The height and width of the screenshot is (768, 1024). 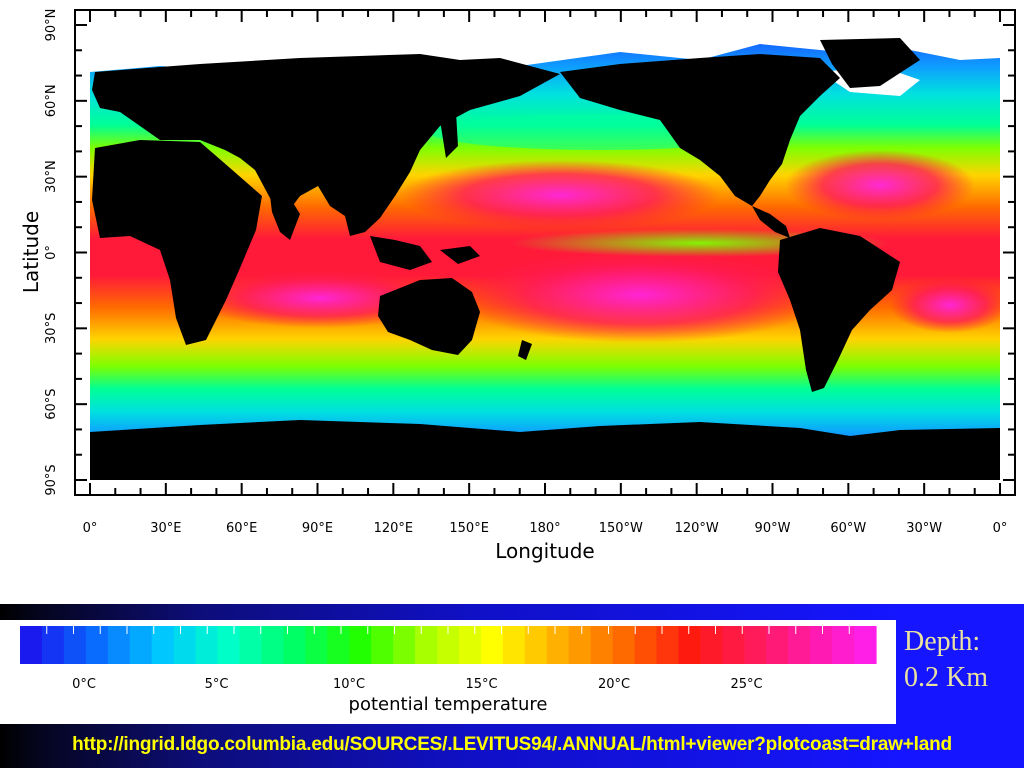 I want to click on colorbar-label: 10°C, so click(x=349, y=684).